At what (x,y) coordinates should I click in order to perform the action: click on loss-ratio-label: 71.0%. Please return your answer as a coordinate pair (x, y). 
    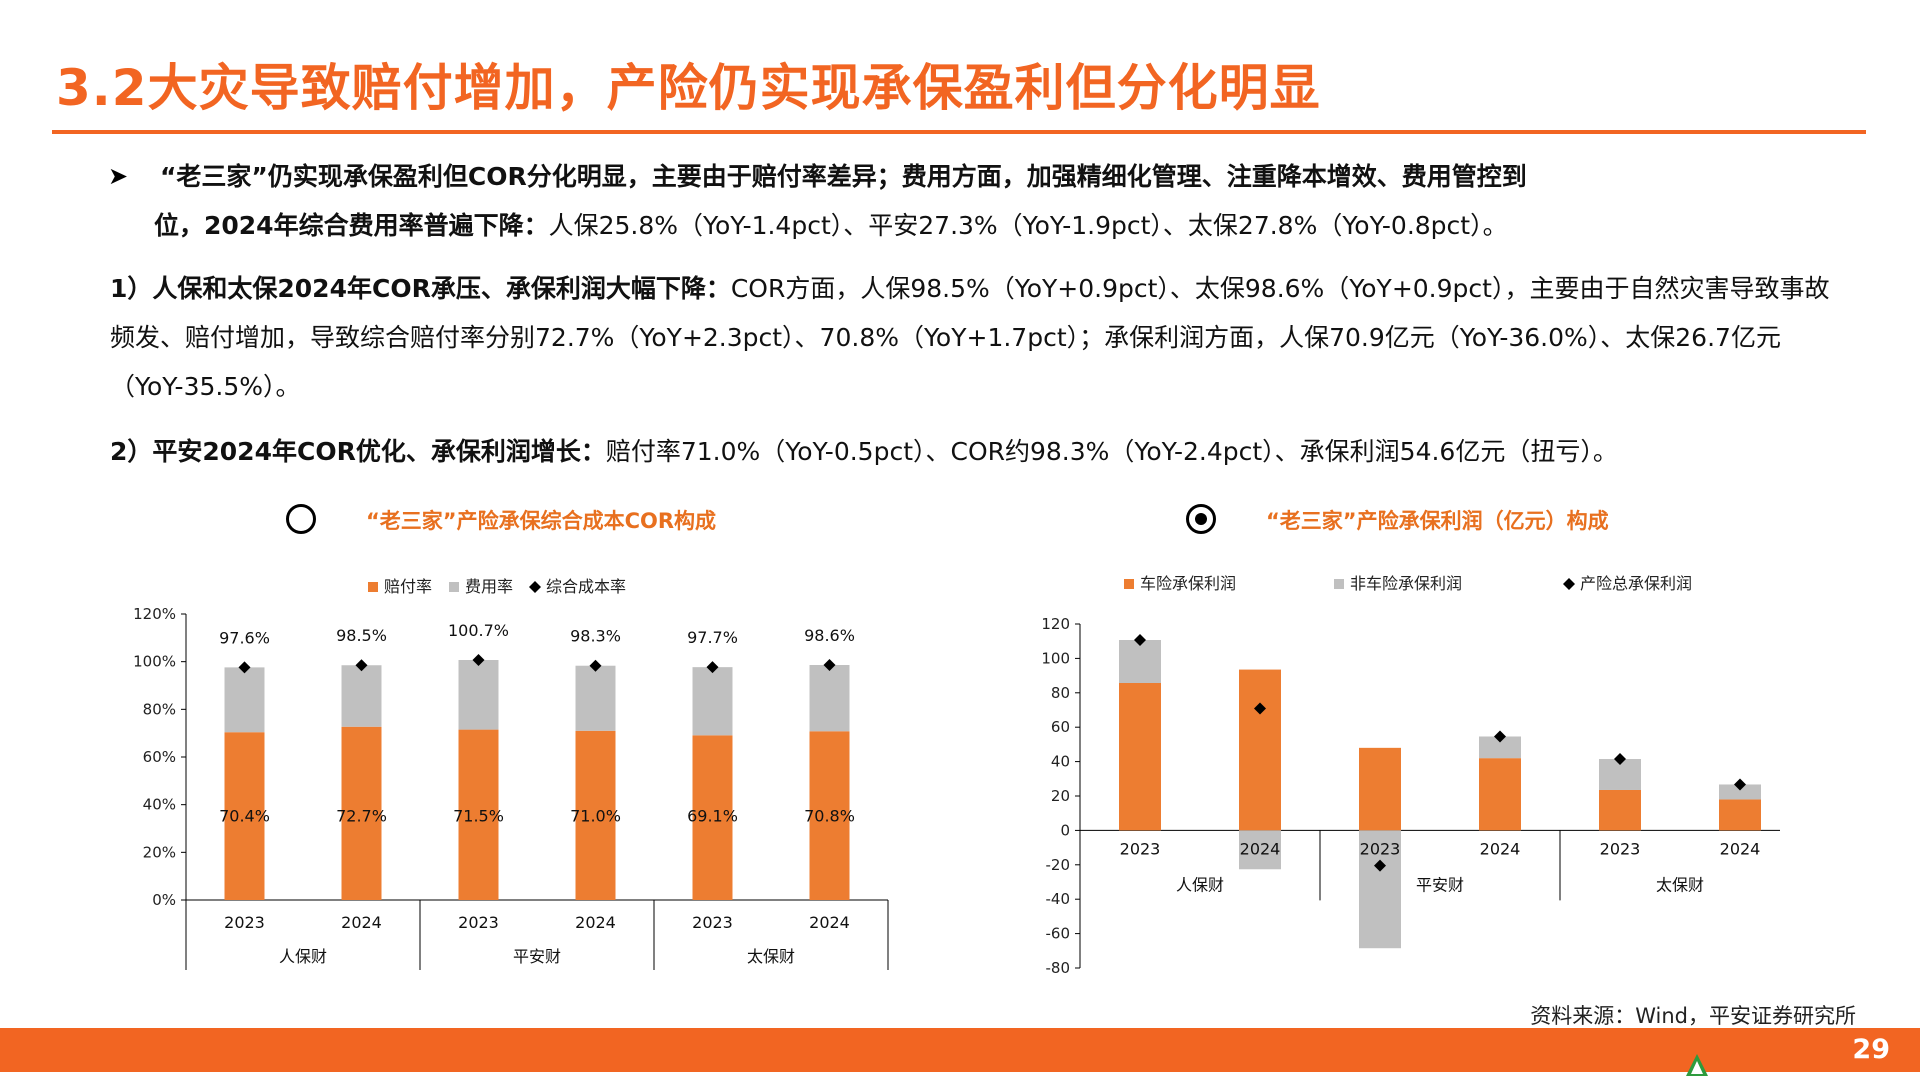
    Looking at the image, I should click on (595, 815).